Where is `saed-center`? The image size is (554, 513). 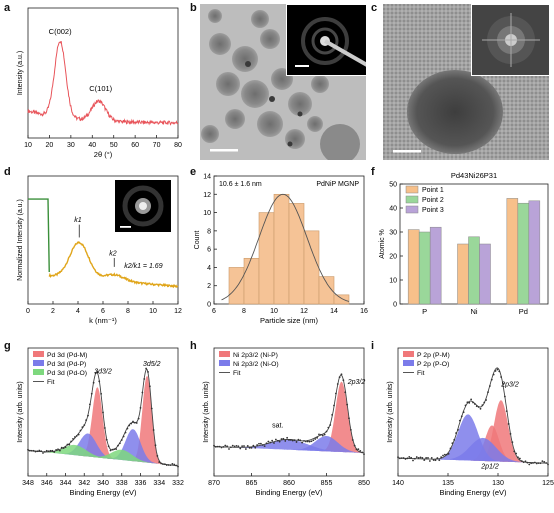 saed-center is located at coordinates (143, 206).